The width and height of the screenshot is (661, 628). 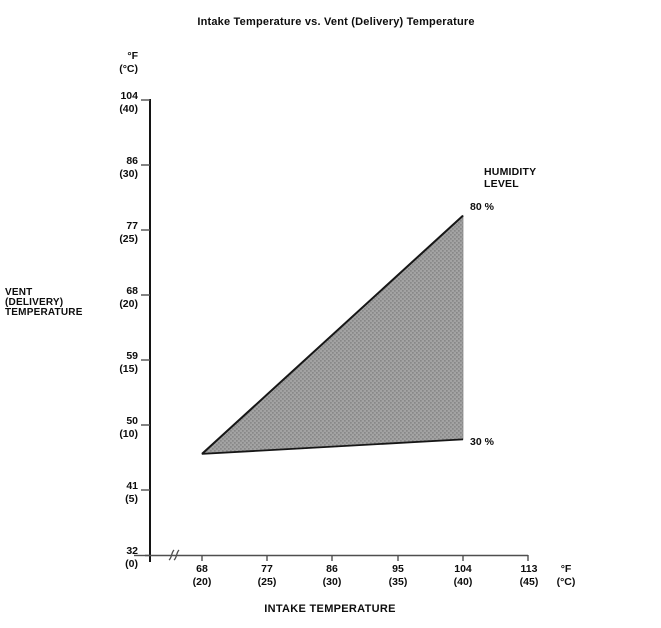 I want to click on humidity-30-label: 30 %, so click(x=482, y=442).